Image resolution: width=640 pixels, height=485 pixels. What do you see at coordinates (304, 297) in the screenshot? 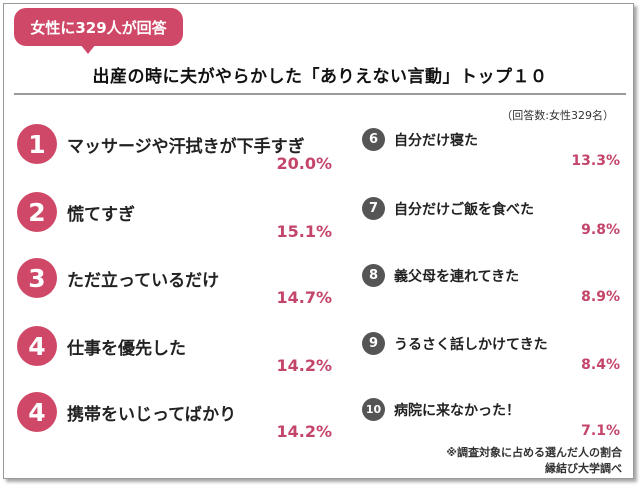
I see `item-value: 14.7%` at bounding box center [304, 297].